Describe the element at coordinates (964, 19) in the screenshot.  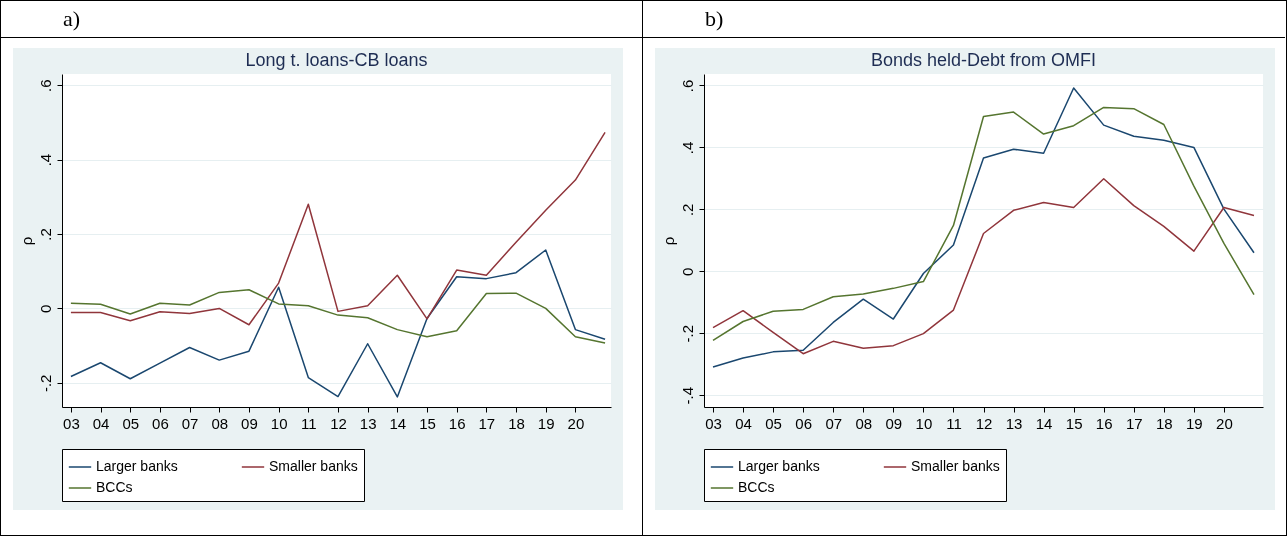
I see `text: b)` at that location.